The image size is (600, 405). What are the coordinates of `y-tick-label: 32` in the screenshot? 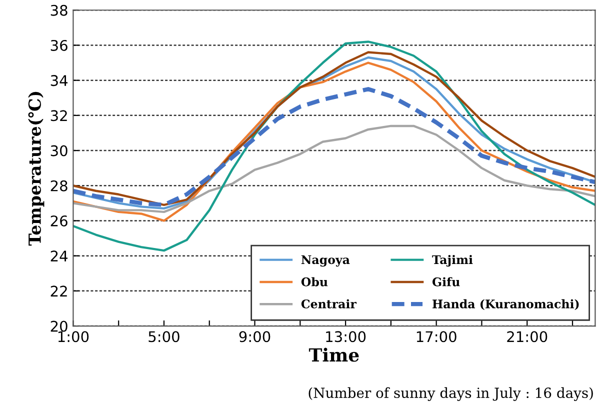 It's located at (58, 116).